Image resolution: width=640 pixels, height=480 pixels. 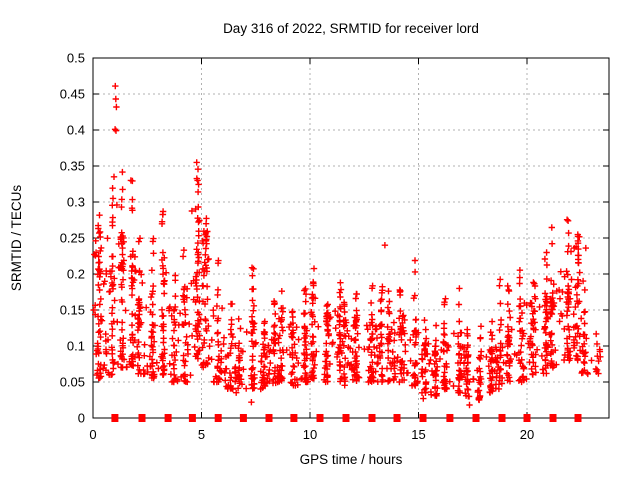 I want to click on x-tick-label: 10, so click(x=310, y=434).